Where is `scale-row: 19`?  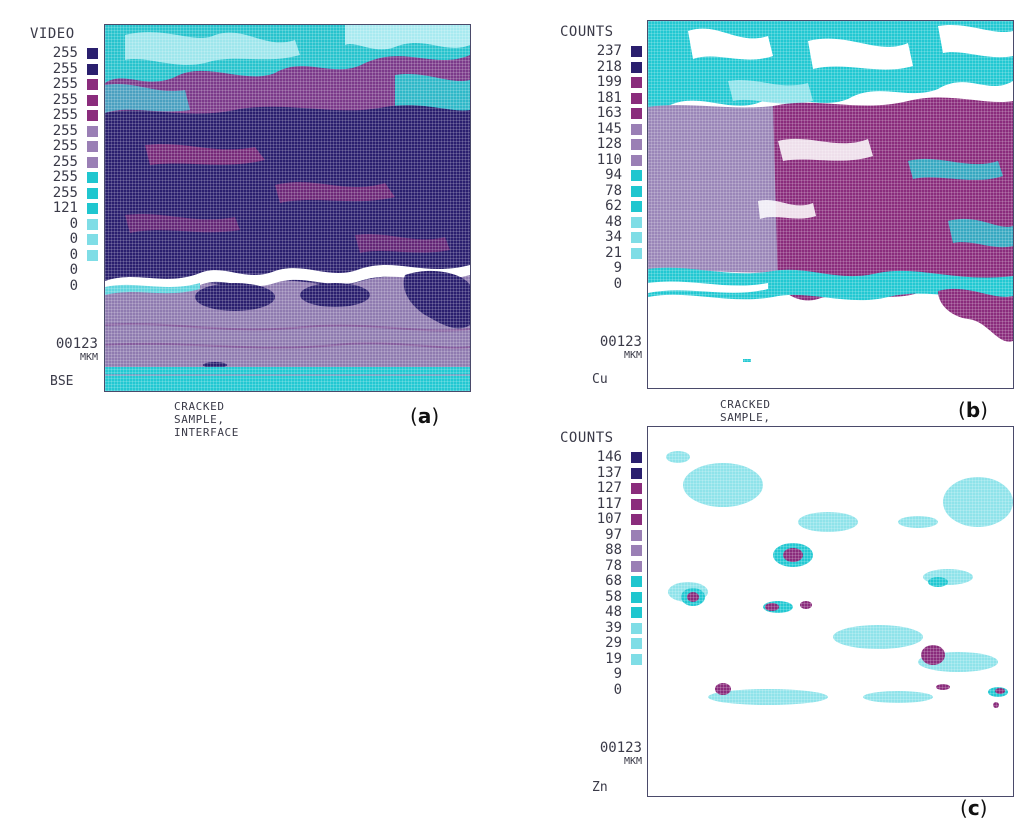 scale-row: 19 is located at coordinates (602, 658).